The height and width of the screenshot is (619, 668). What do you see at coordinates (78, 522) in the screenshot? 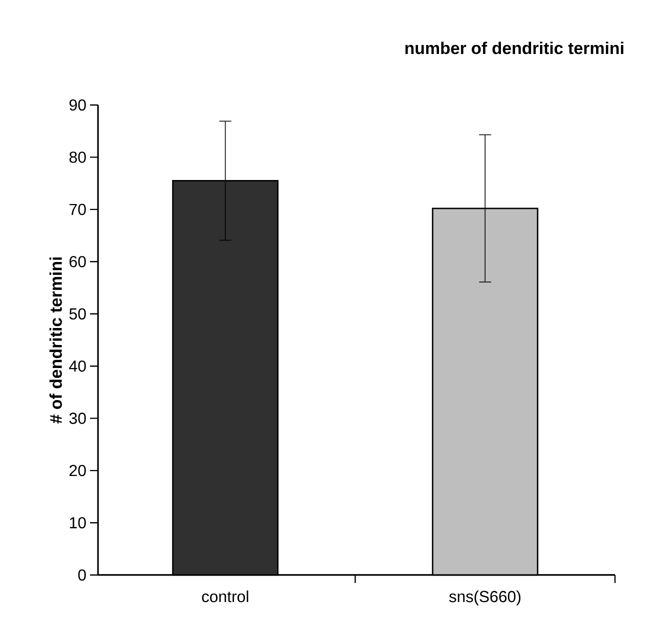
I see `y-tick-label: 10` at bounding box center [78, 522].